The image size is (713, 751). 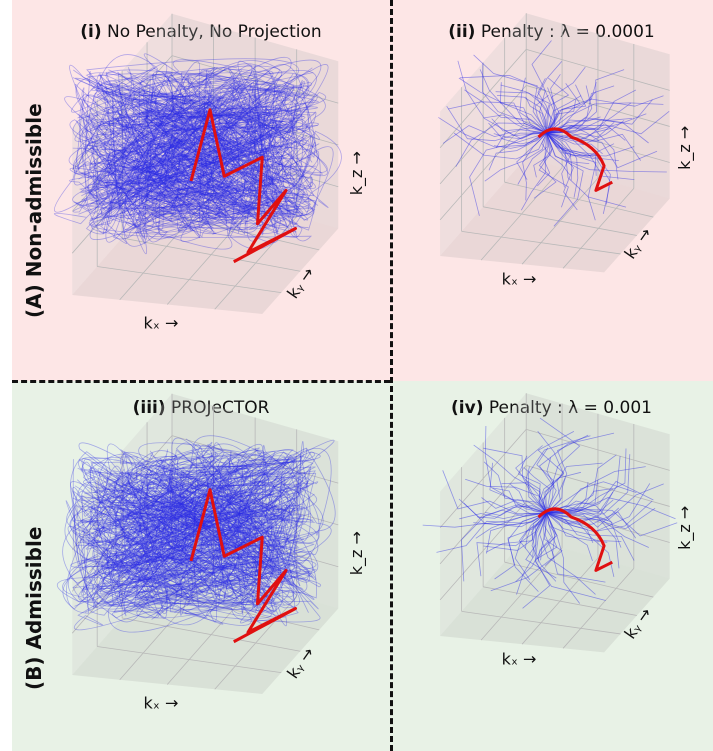 What do you see at coordinates (559, 530) in the screenshot?
I see `plot-iv: kₓ →kᵧ →k_z →` at bounding box center [559, 530].